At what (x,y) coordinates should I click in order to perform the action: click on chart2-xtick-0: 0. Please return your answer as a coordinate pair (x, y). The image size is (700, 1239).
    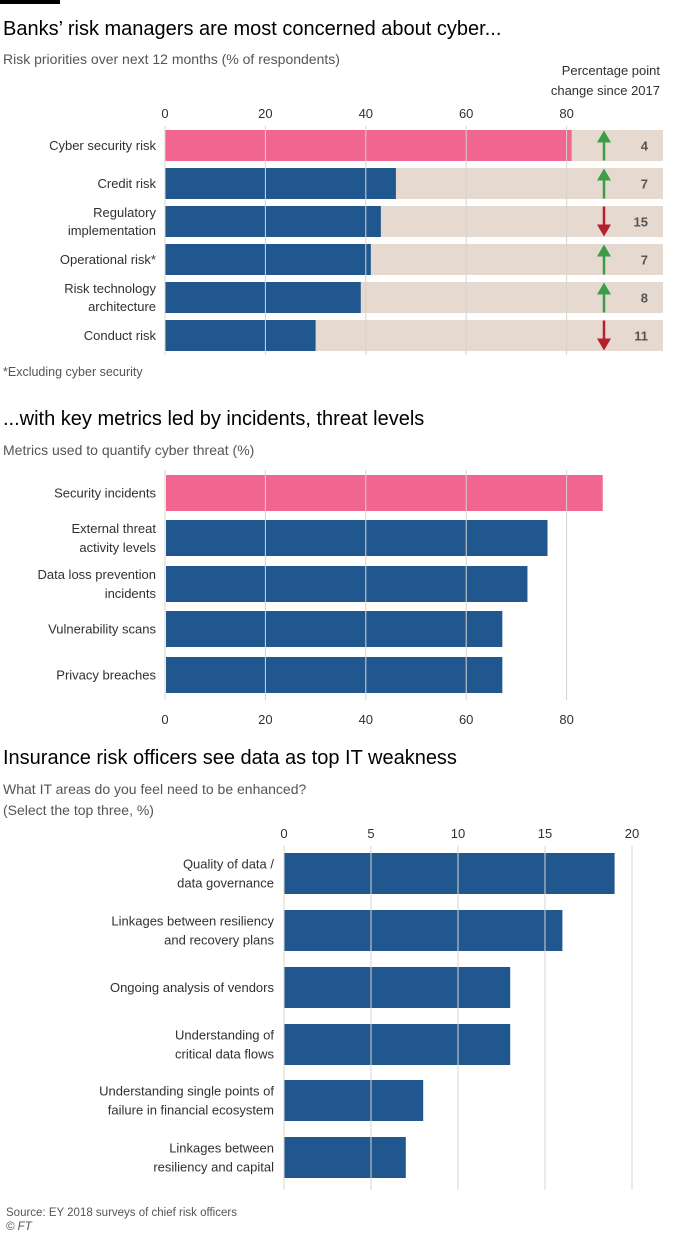
    Looking at the image, I should click on (164, 719).